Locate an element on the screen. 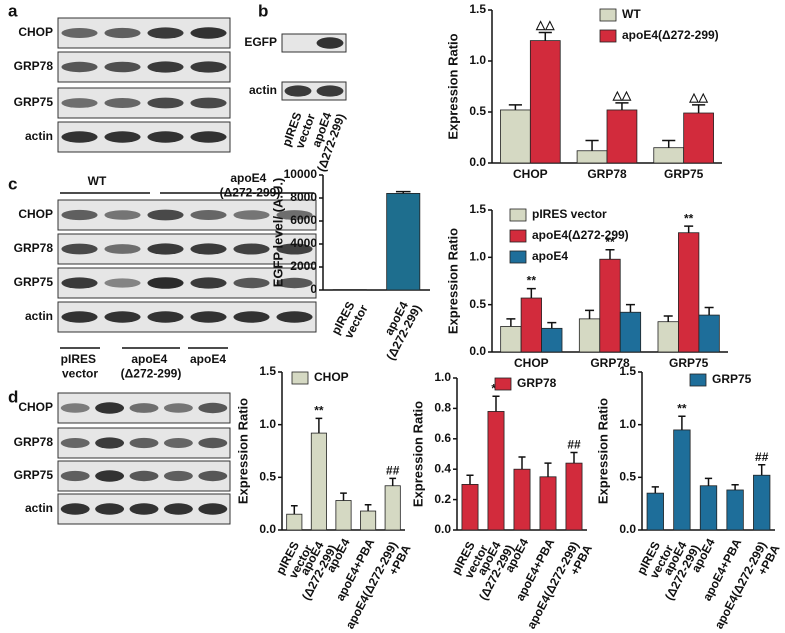 This screenshot has height=633, width=785. legend-label: pIRES vector is located at coordinates (569, 214).